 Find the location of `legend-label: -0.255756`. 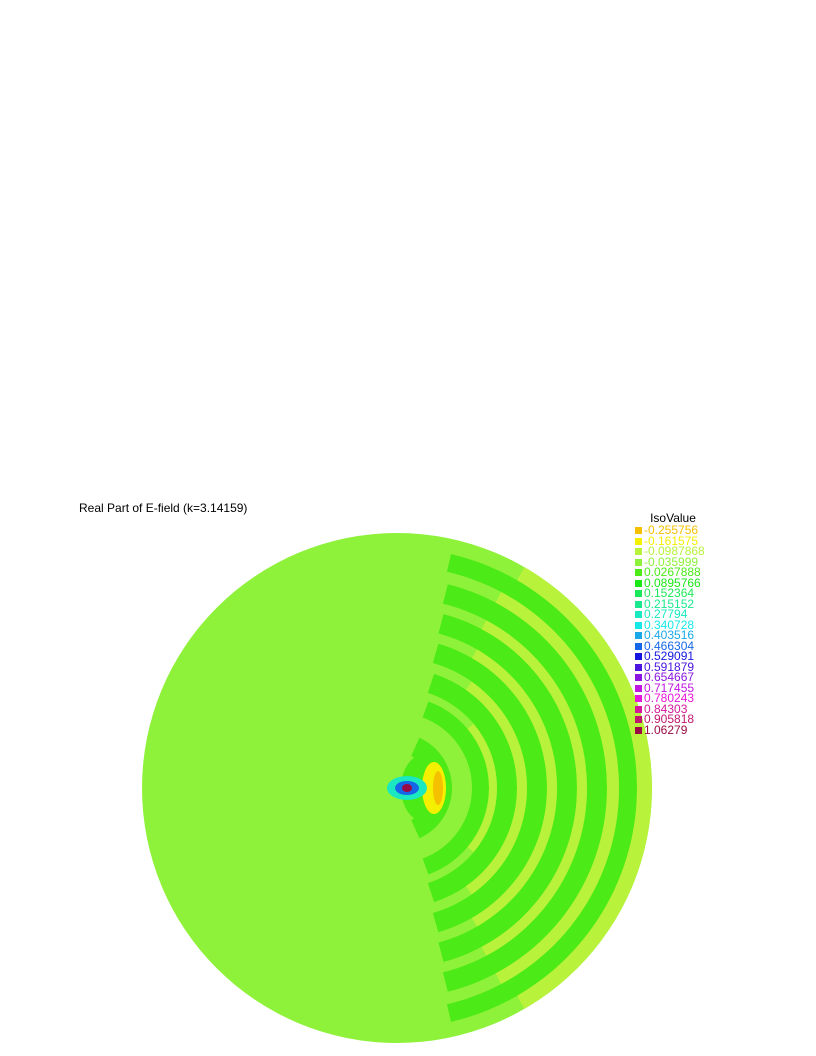

legend-label: -0.255756 is located at coordinates (671, 530).